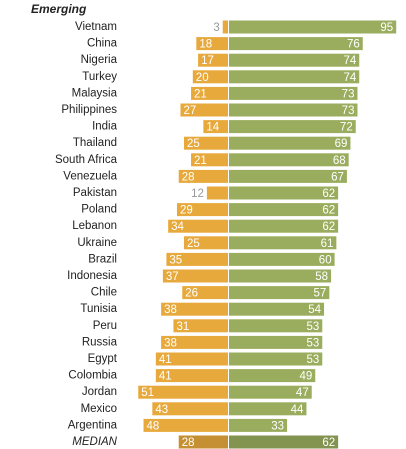 The width and height of the screenshot is (406, 449). Describe the element at coordinates (212, 128) in the screenshot. I see `value-label: 14` at that location.